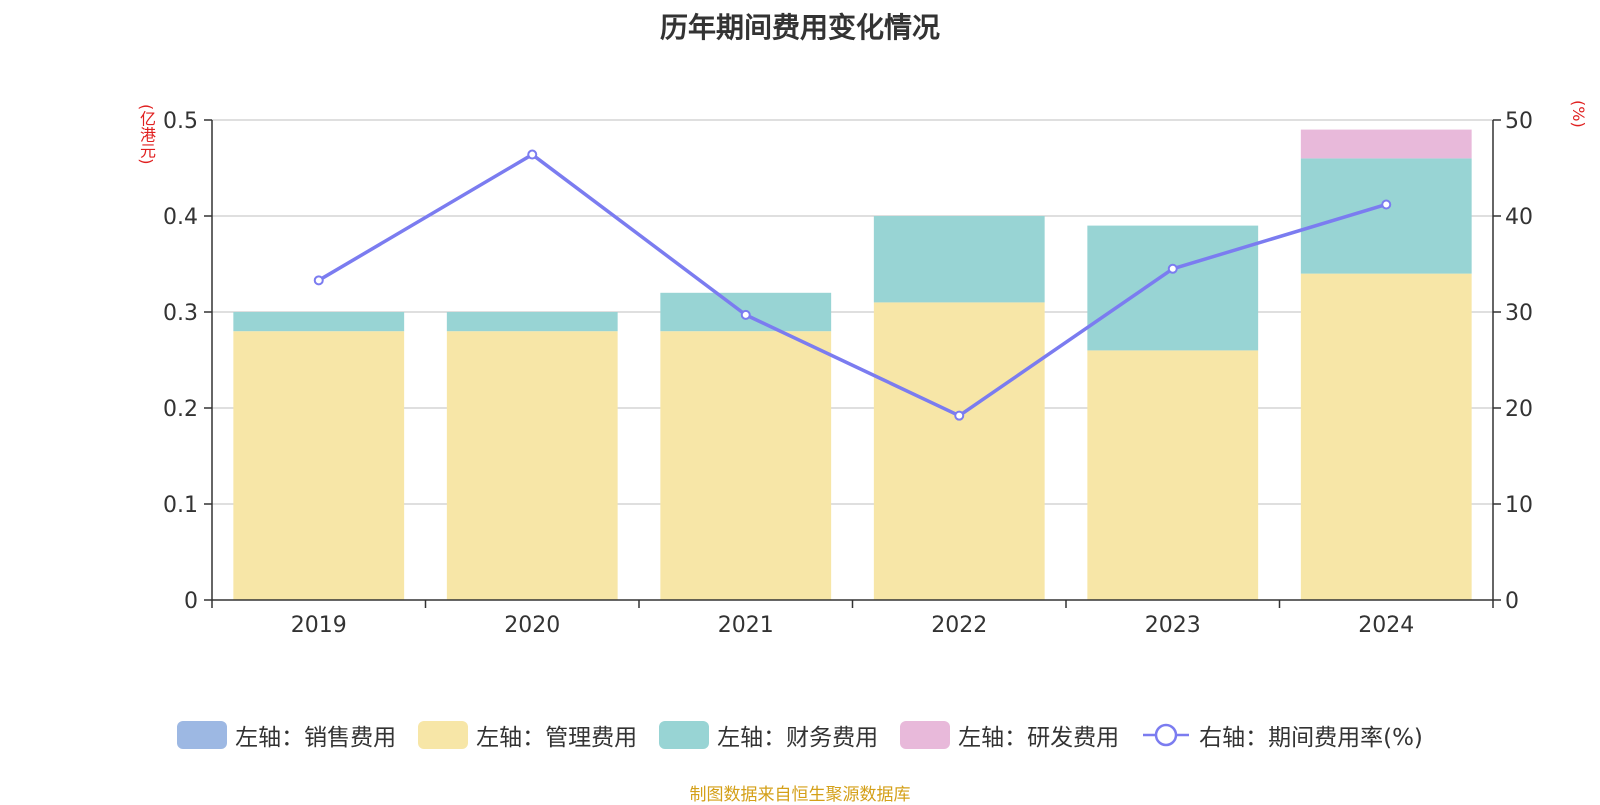  What do you see at coordinates (799, 27) in the screenshot?
I see `chart-title: 历年期间费用变化情况` at bounding box center [799, 27].